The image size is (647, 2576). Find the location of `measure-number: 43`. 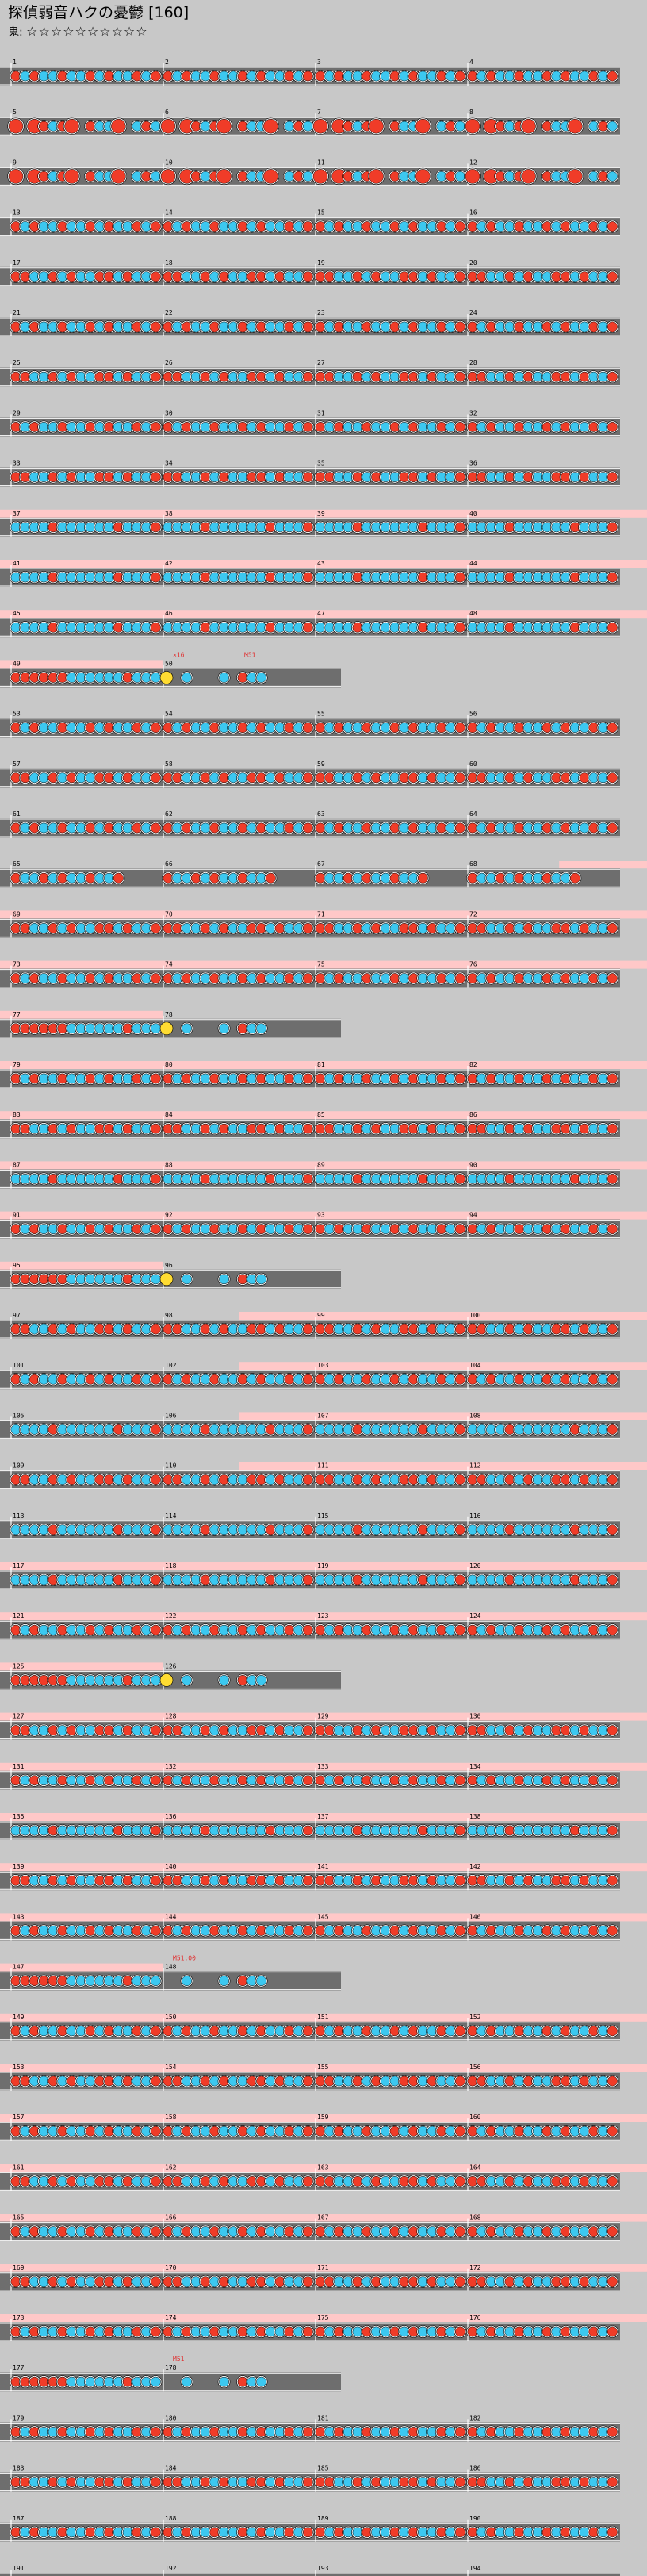

measure-number: 43 is located at coordinates (321, 563).